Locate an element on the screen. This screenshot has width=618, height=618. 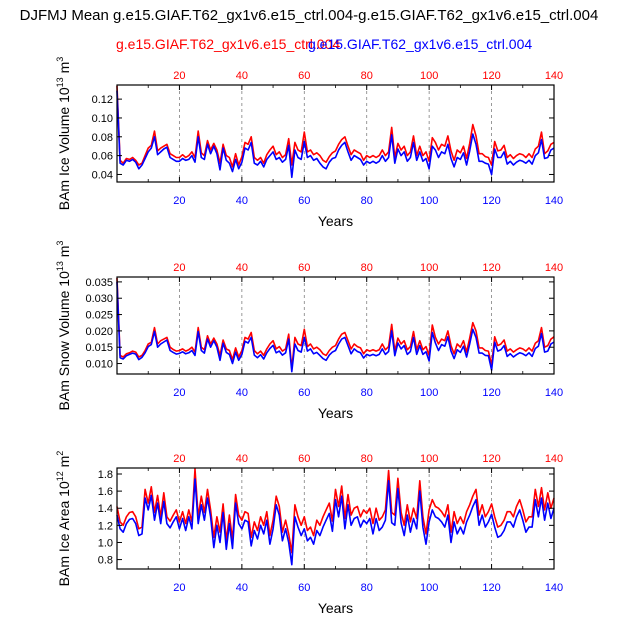
y-axis-label: BAm Ice Area 1012 m2 is located at coordinates (63, 519).